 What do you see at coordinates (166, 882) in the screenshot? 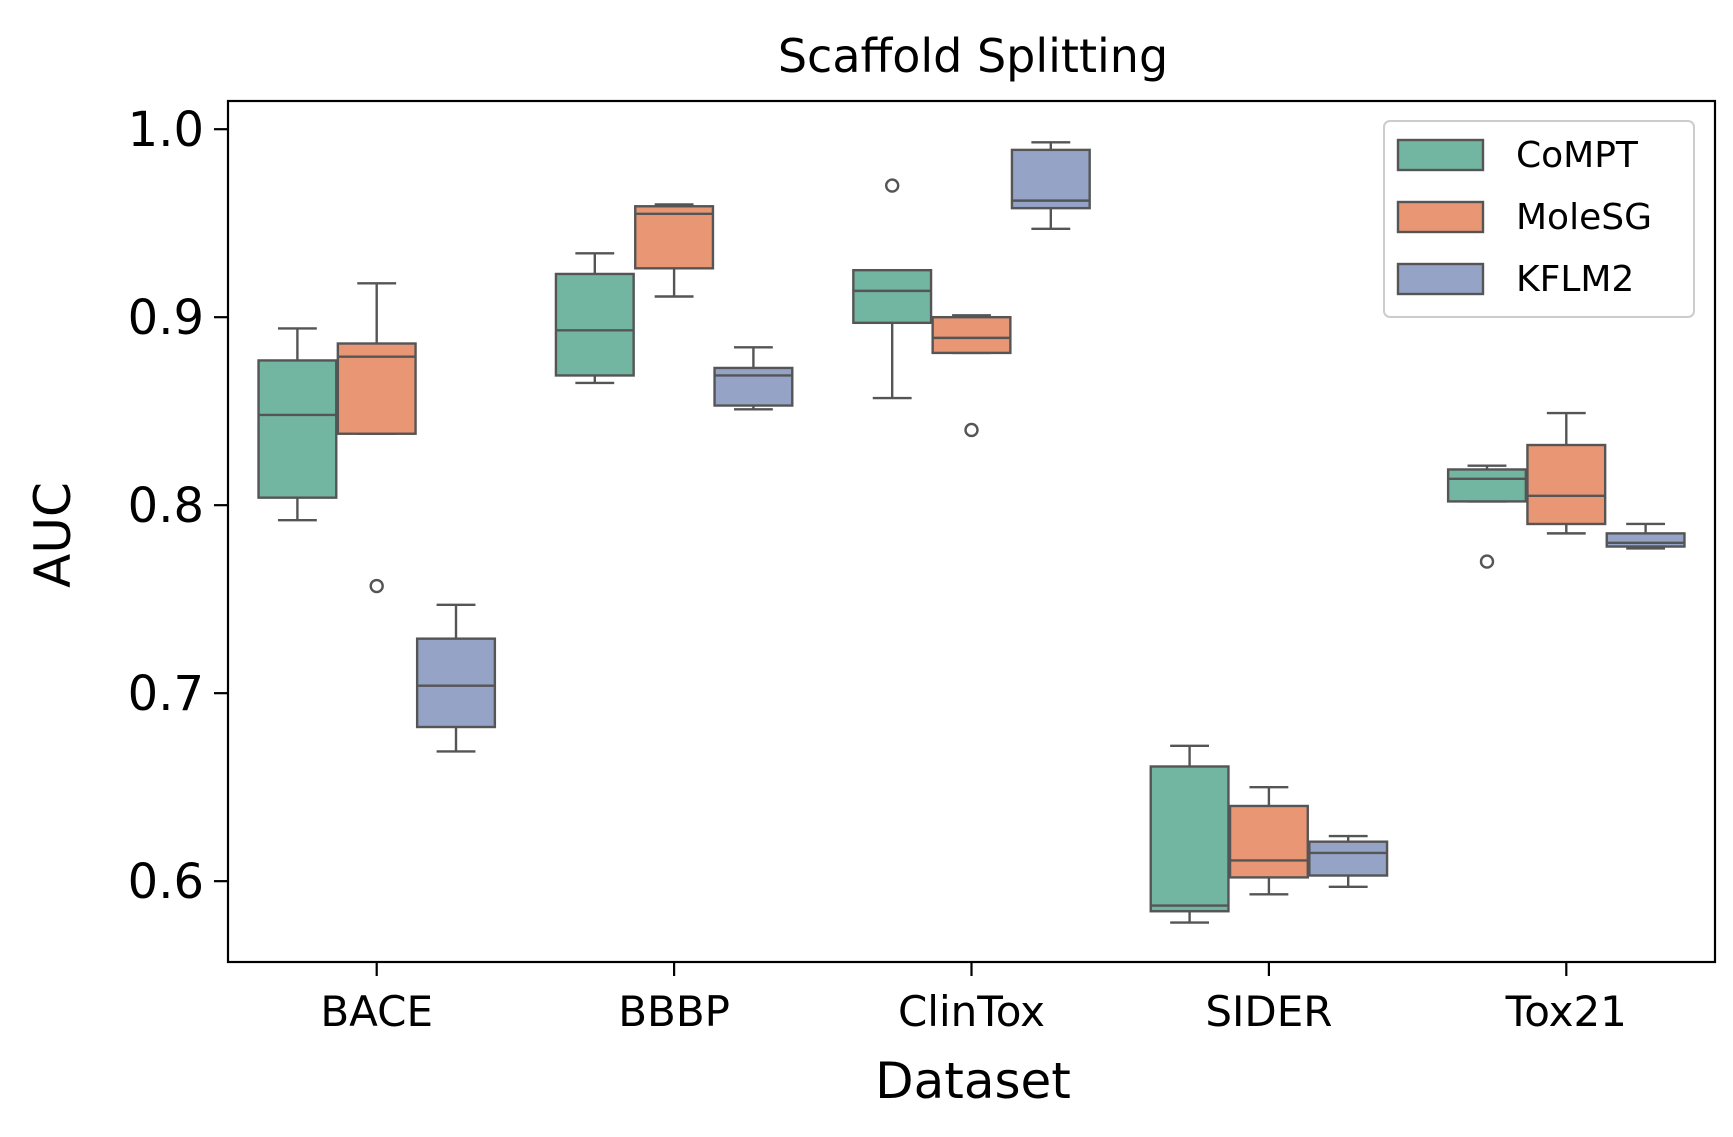
I see `y-tick-label: 0.6` at bounding box center [166, 882].